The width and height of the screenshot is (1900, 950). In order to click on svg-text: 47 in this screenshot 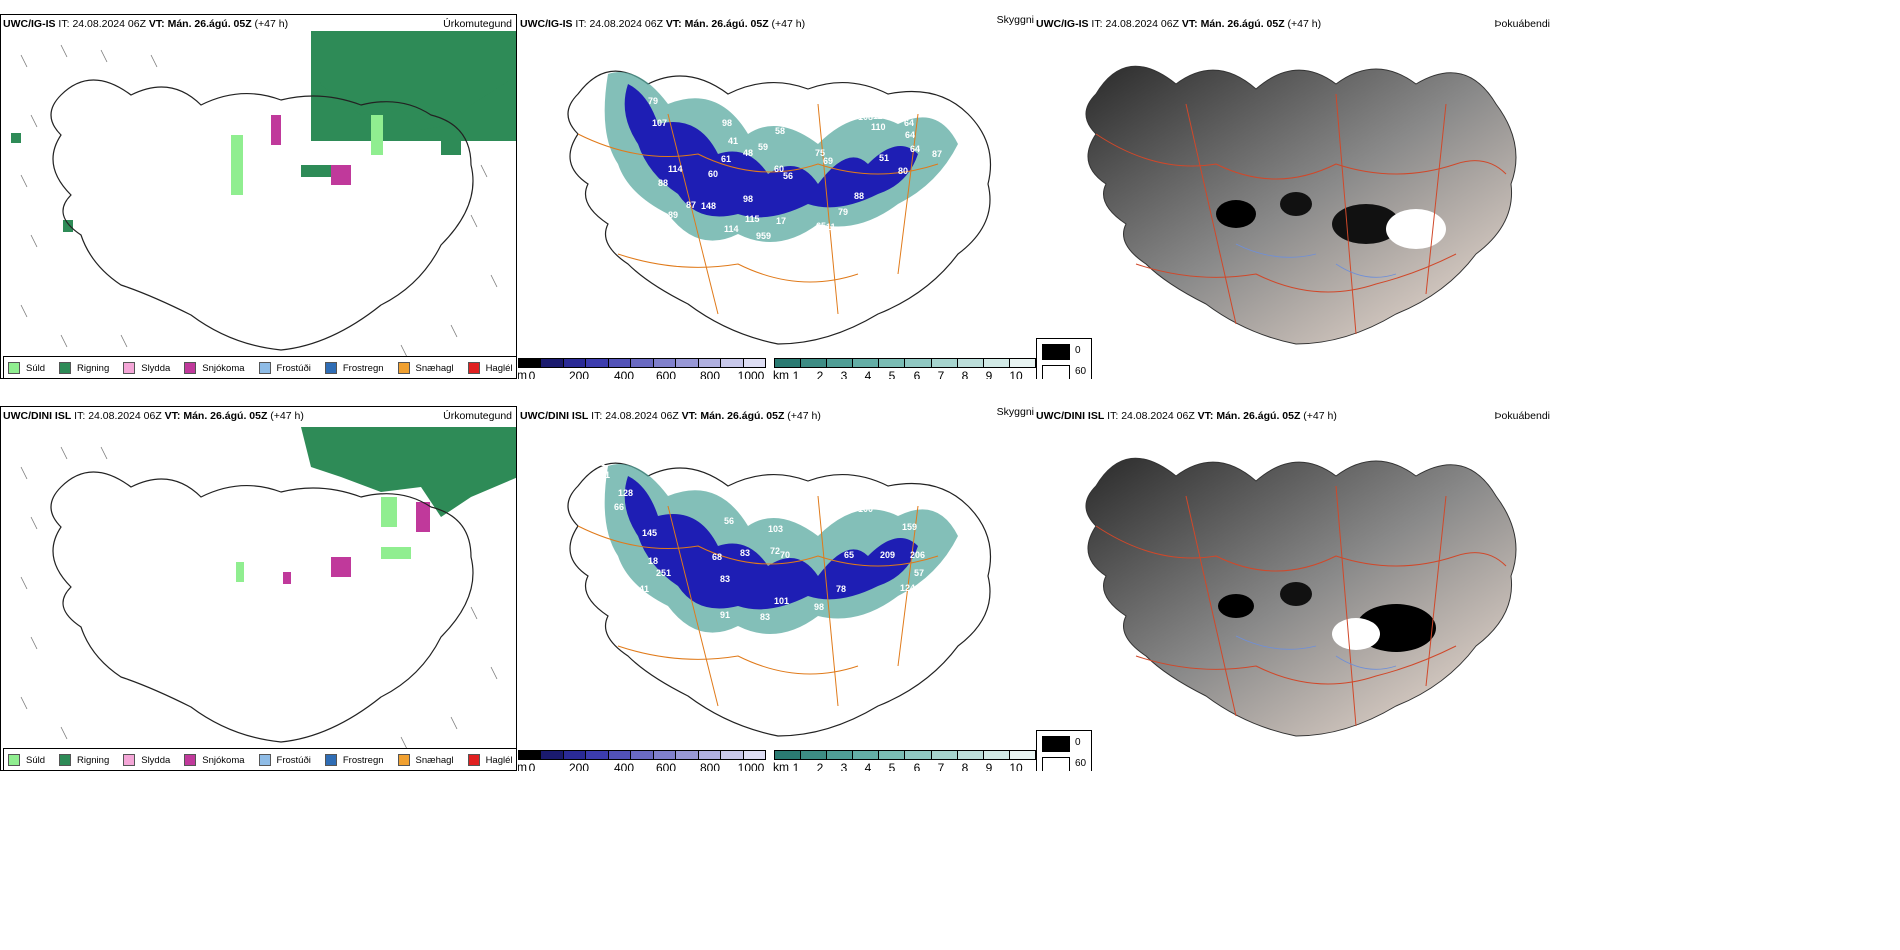, I will do `click(773, 119)`.